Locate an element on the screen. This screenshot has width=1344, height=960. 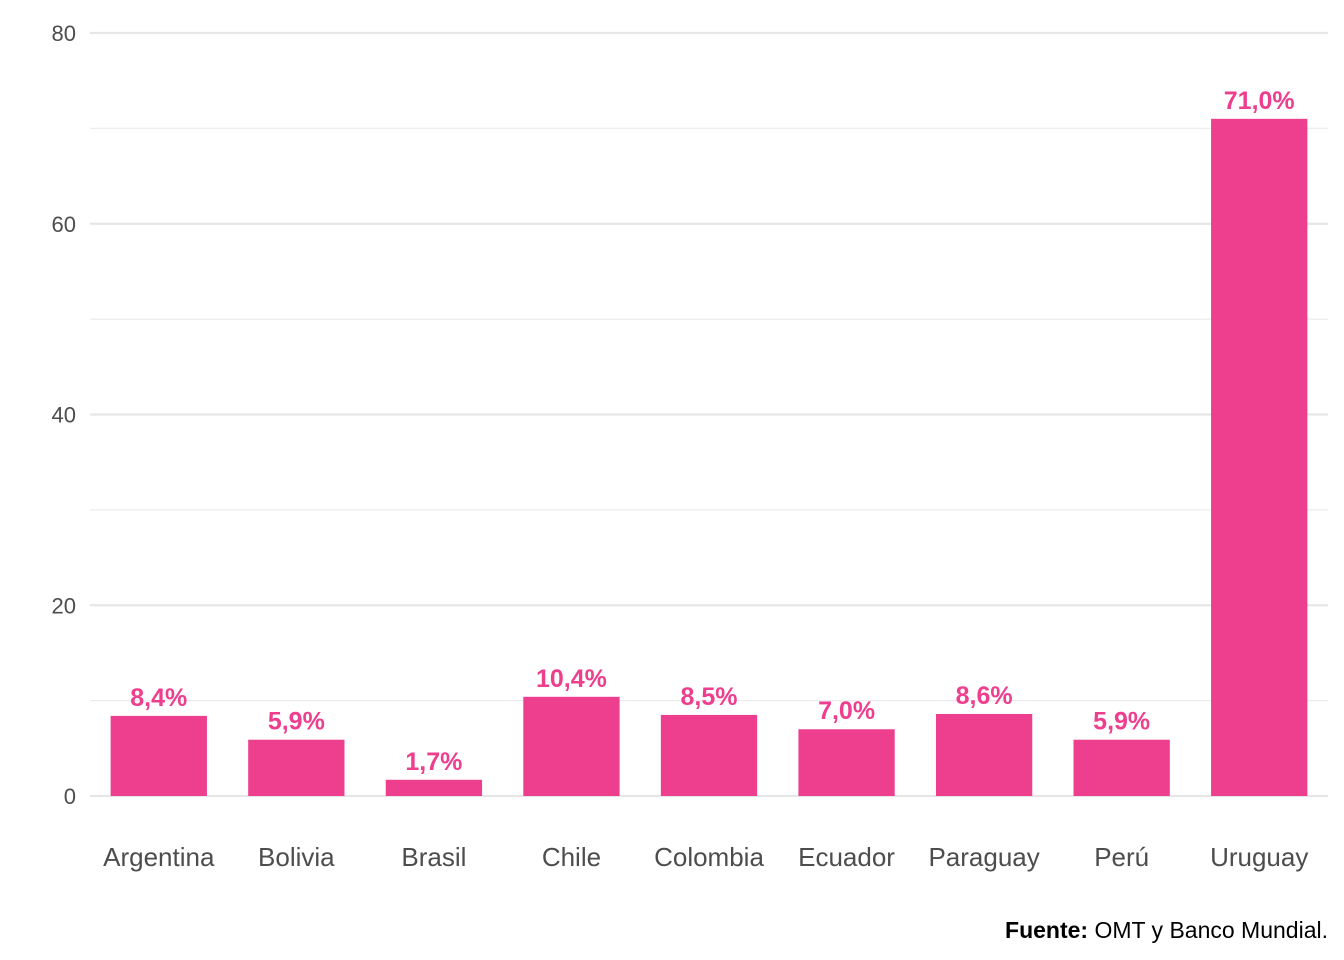
x-category-label: Brasil is located at coordinates (433, 857).